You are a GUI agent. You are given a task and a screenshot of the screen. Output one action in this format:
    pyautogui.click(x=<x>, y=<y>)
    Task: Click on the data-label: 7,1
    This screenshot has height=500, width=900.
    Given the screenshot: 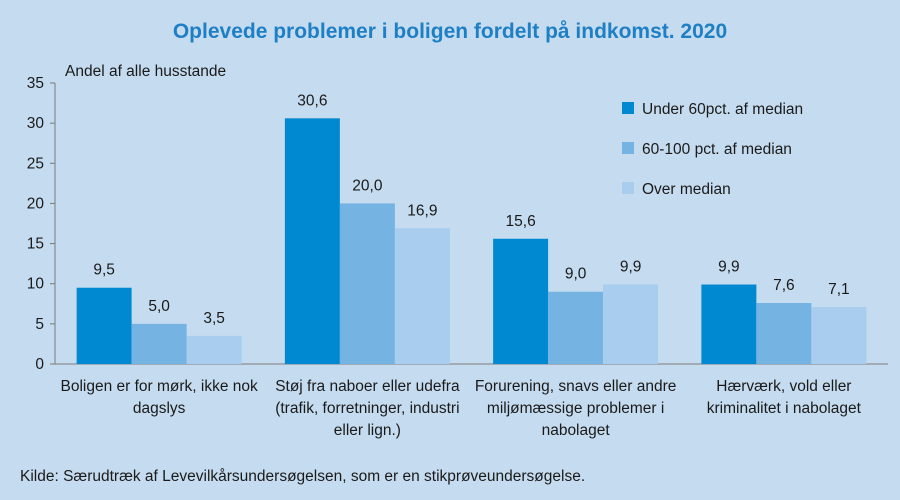 What is the action you would take?
    pyautogui.click(x=839, y=289)
    